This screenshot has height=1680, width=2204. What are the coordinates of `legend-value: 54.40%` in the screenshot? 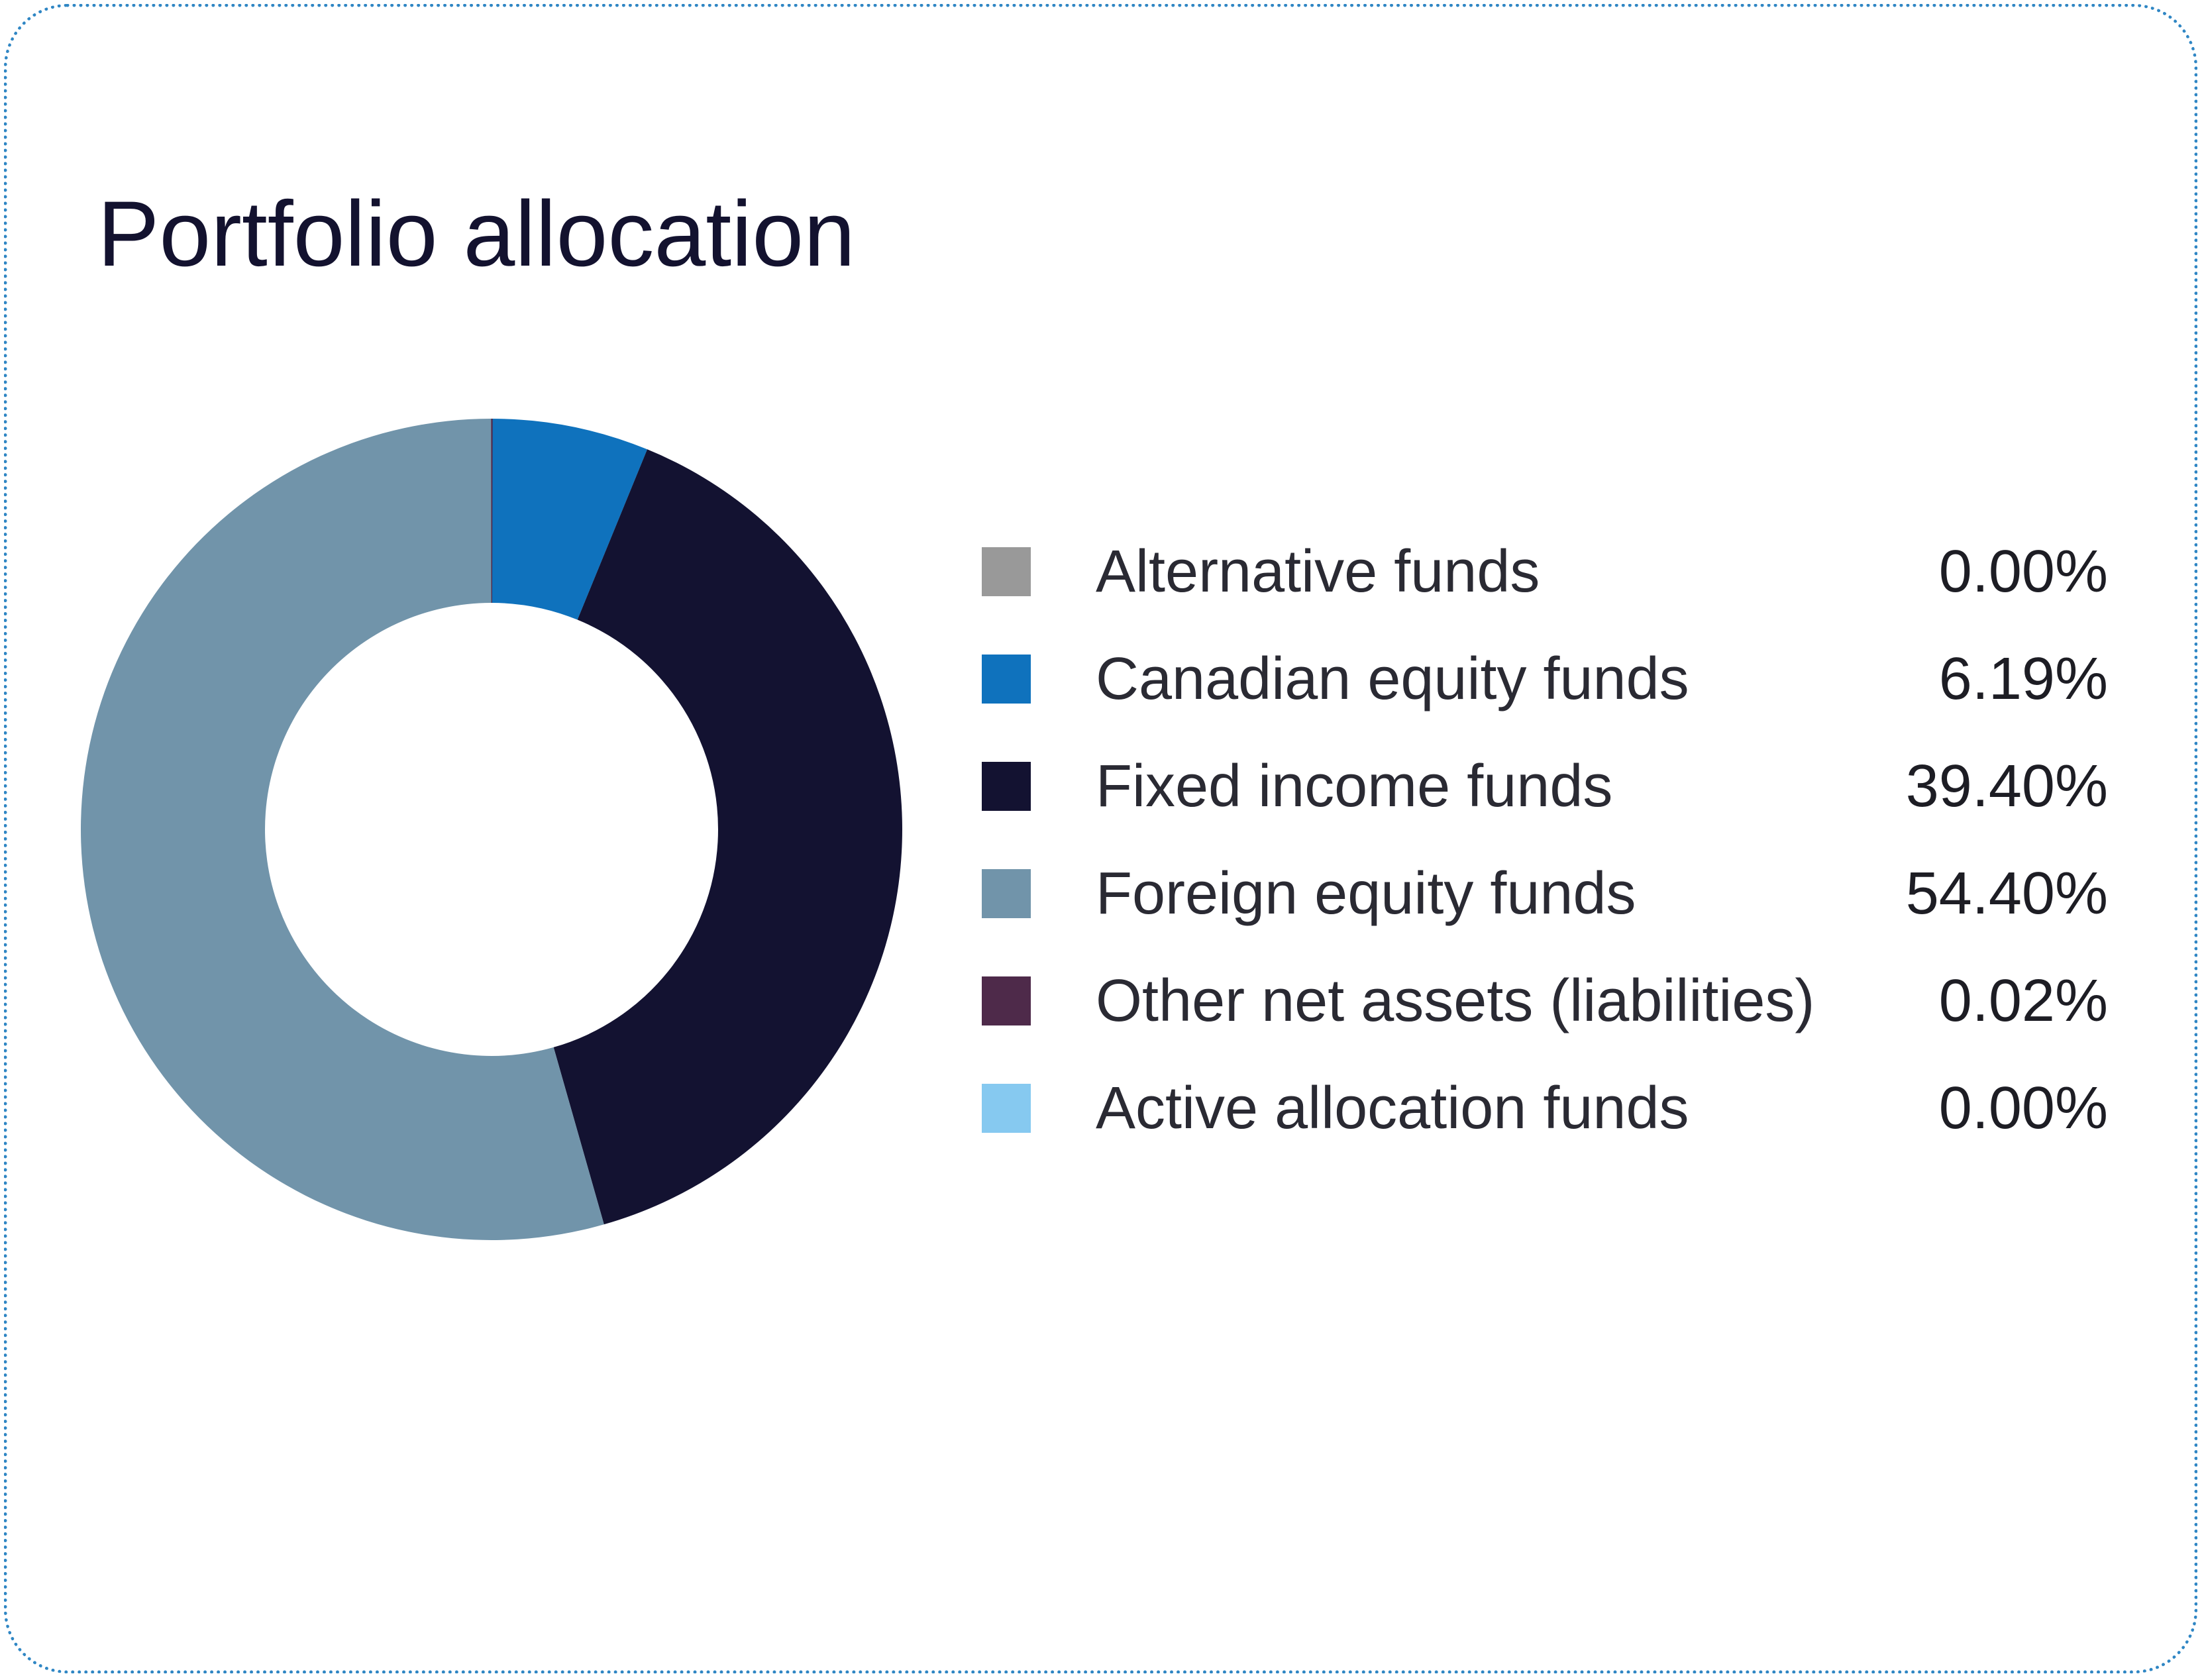 It's located at (2006, 894).